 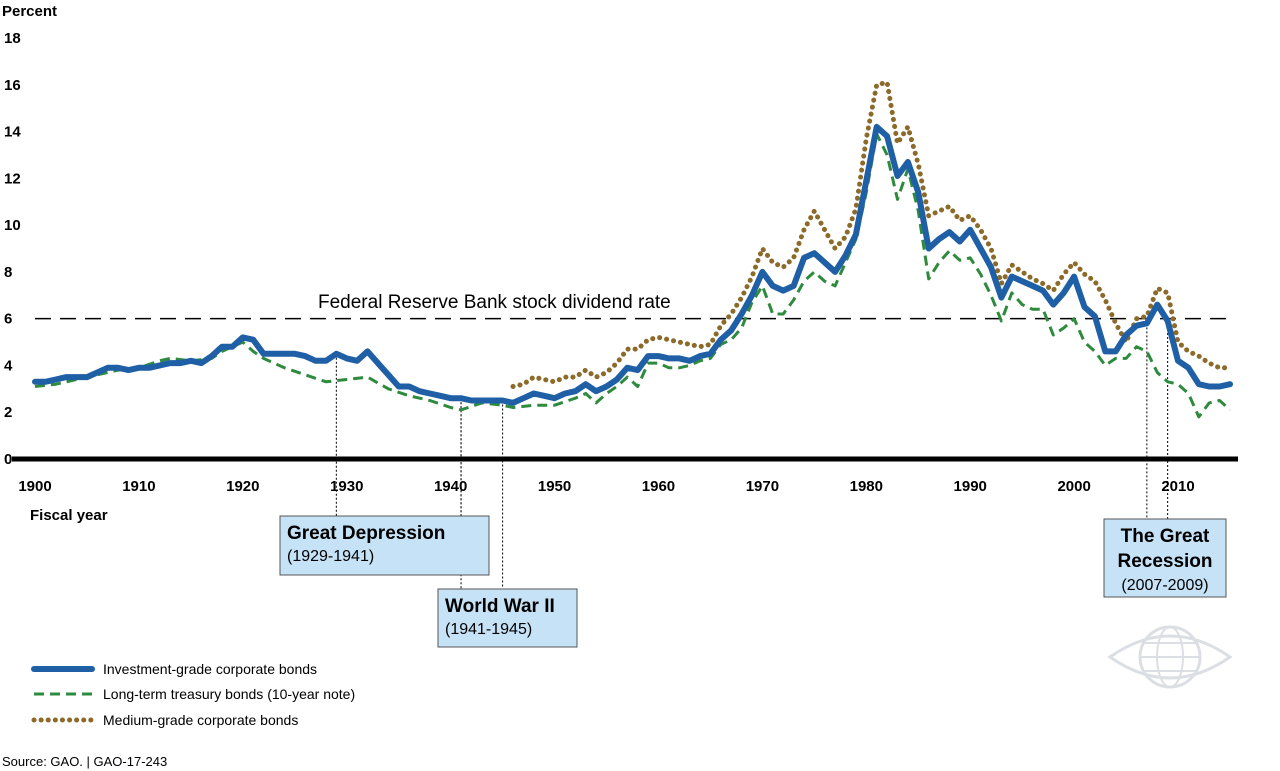 What do you see at coordinates (554, 486) in the screenshot?
I see `x-tick-label: 1950` at bounding box center [554, 486].